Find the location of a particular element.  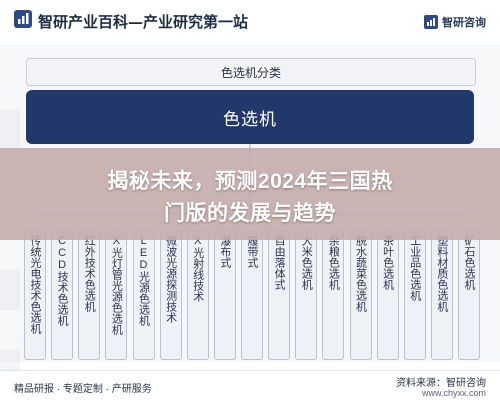

footer-services: 精品研报 · 专题定制 · 产研服务 is located at coordinates (83, 389).